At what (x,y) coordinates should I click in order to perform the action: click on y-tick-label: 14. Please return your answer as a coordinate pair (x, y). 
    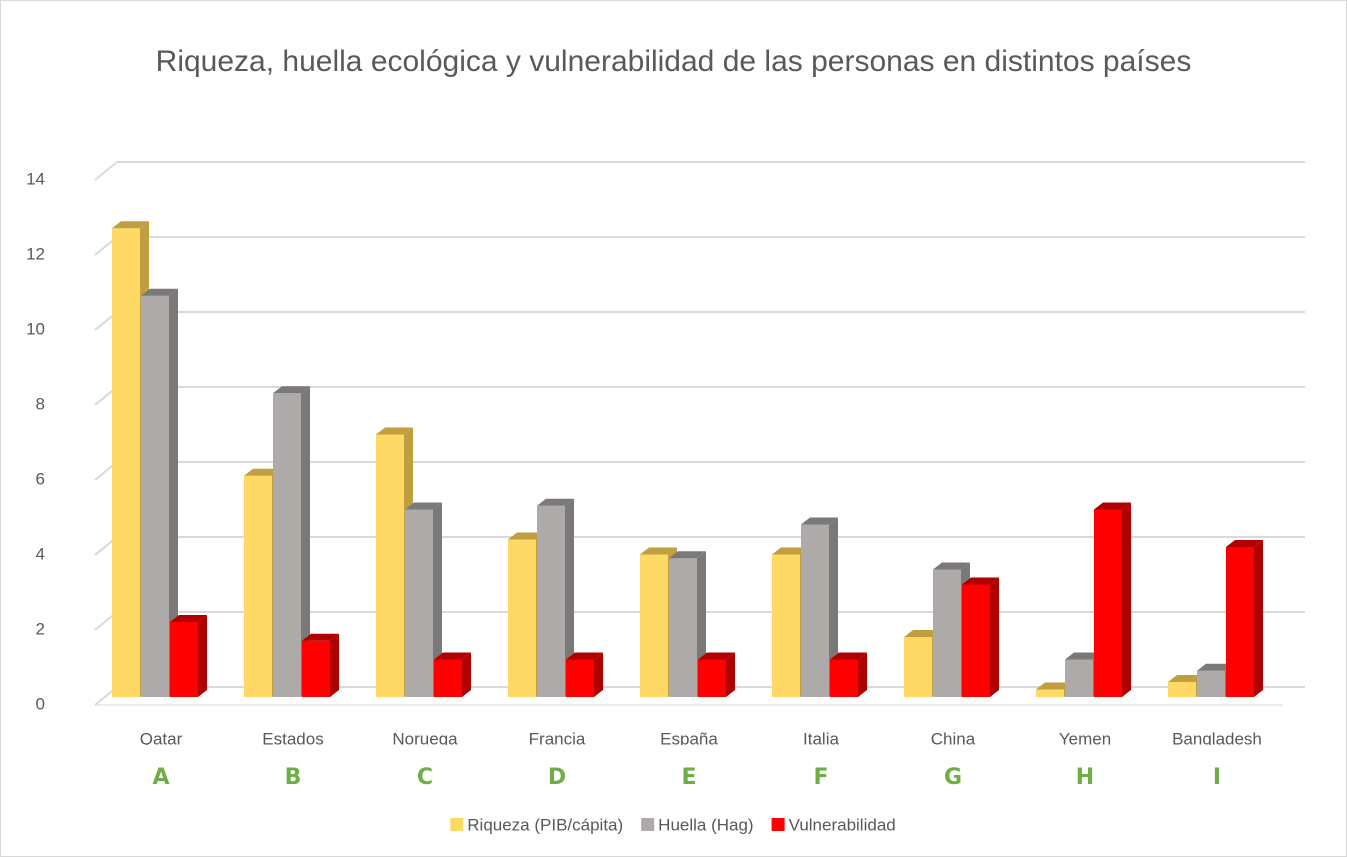
    Looking at the image, I should click on (35, 178).